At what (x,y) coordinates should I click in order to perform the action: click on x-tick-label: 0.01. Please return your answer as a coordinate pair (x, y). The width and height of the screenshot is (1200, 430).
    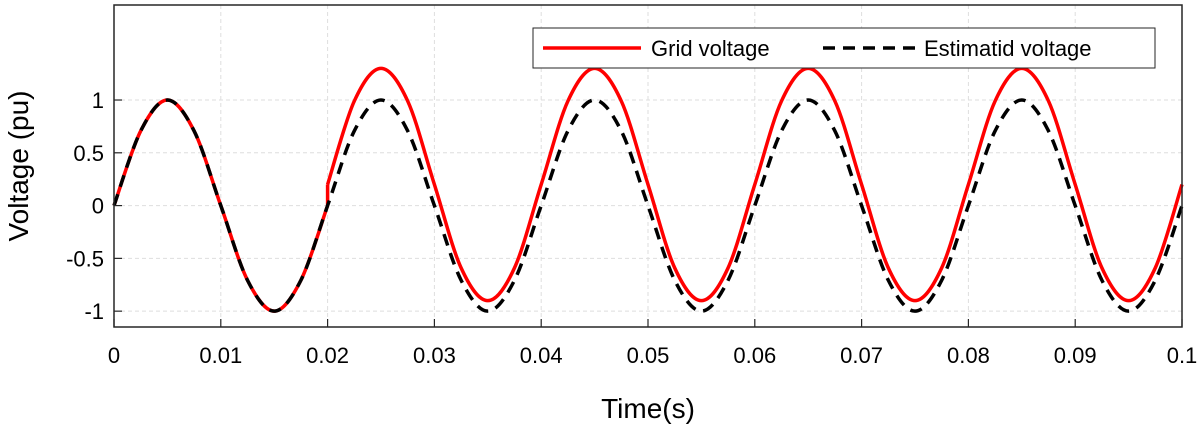
    Looking at the image, I should click on (220, 355).